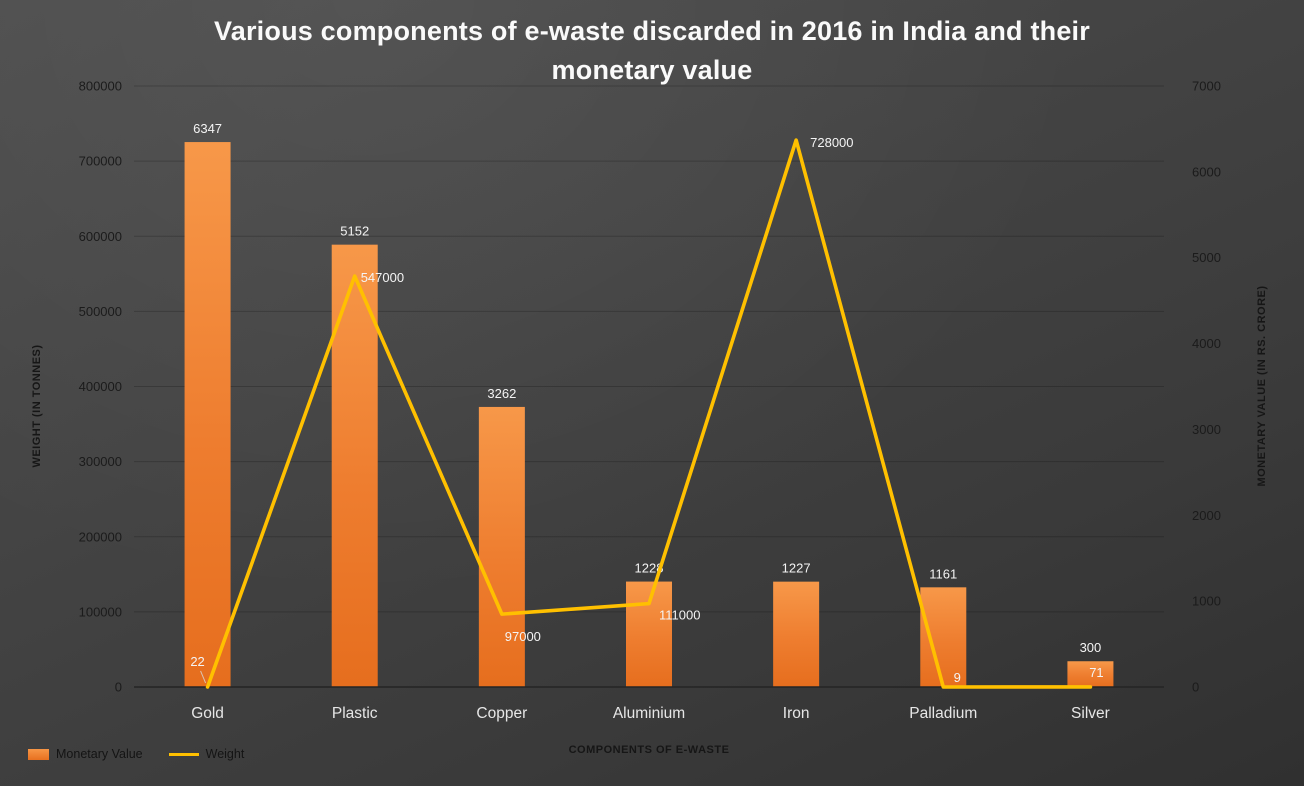 The width and height of the screenshot is (1304, 786). I want to click on category-label-copper: Copper, so click(501, 713).